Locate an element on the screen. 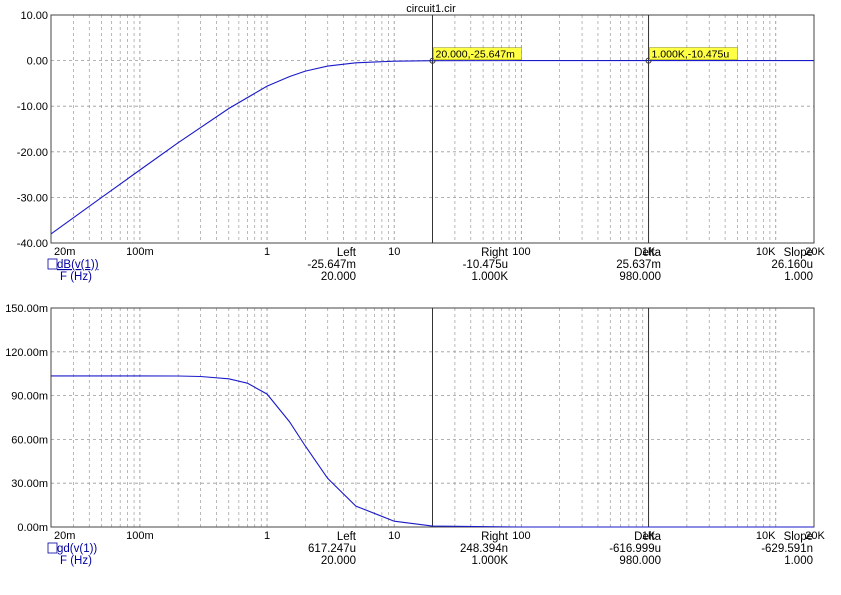 The width and height of the screenshot is (841, 595). y-tick-label: 10.00 is located at coordinates (34, 16).